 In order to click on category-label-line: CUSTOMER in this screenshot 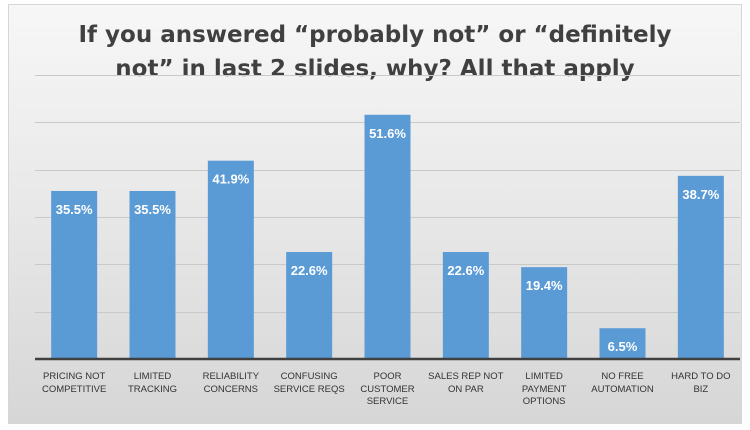, I will do `click(387, 389)`.